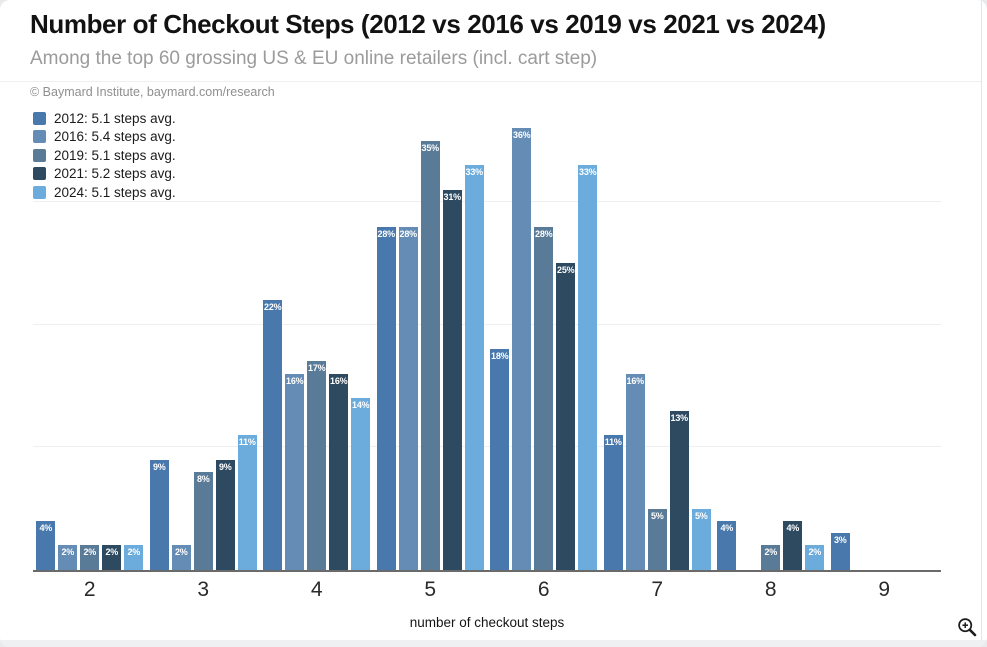  What do you see at coordinates (566, 416) in the screenshot?
I see `bar-2021-steps-6: 25%` at bounding box center [566, 416].